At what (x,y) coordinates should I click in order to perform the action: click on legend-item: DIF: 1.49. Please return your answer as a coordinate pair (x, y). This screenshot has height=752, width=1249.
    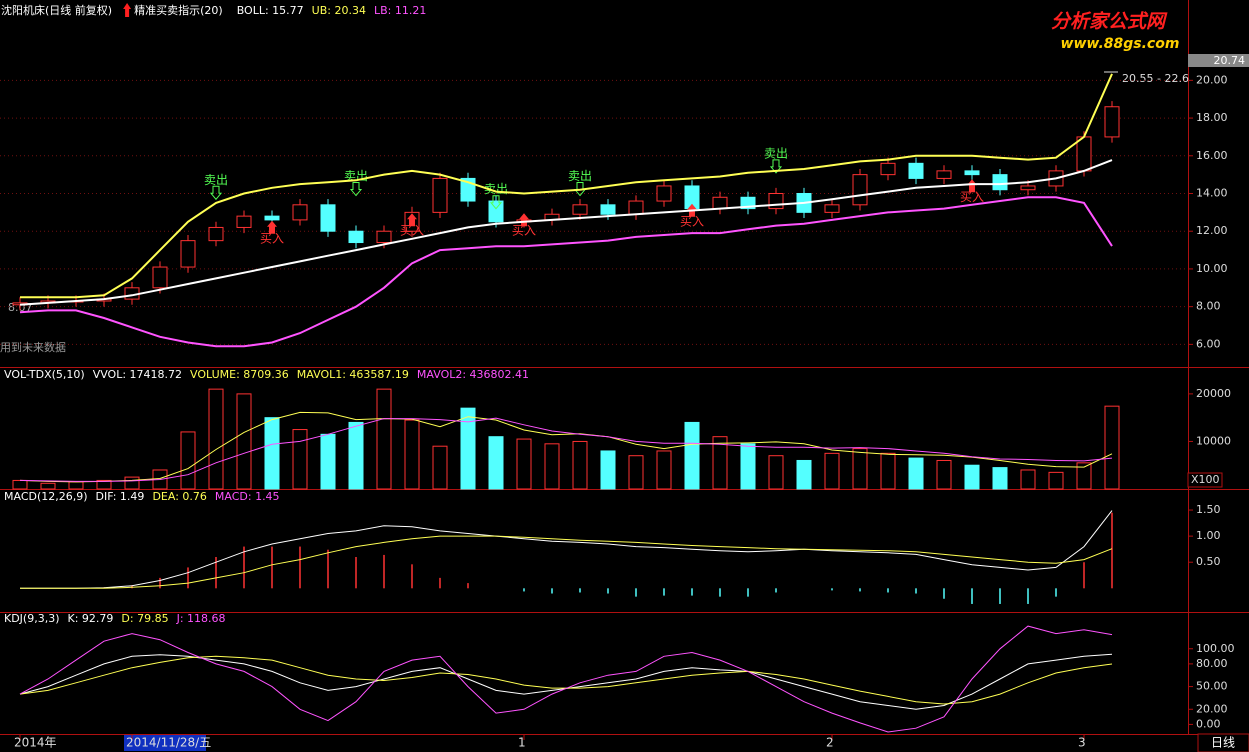
    Looking at the image, I should click on (120, 496).